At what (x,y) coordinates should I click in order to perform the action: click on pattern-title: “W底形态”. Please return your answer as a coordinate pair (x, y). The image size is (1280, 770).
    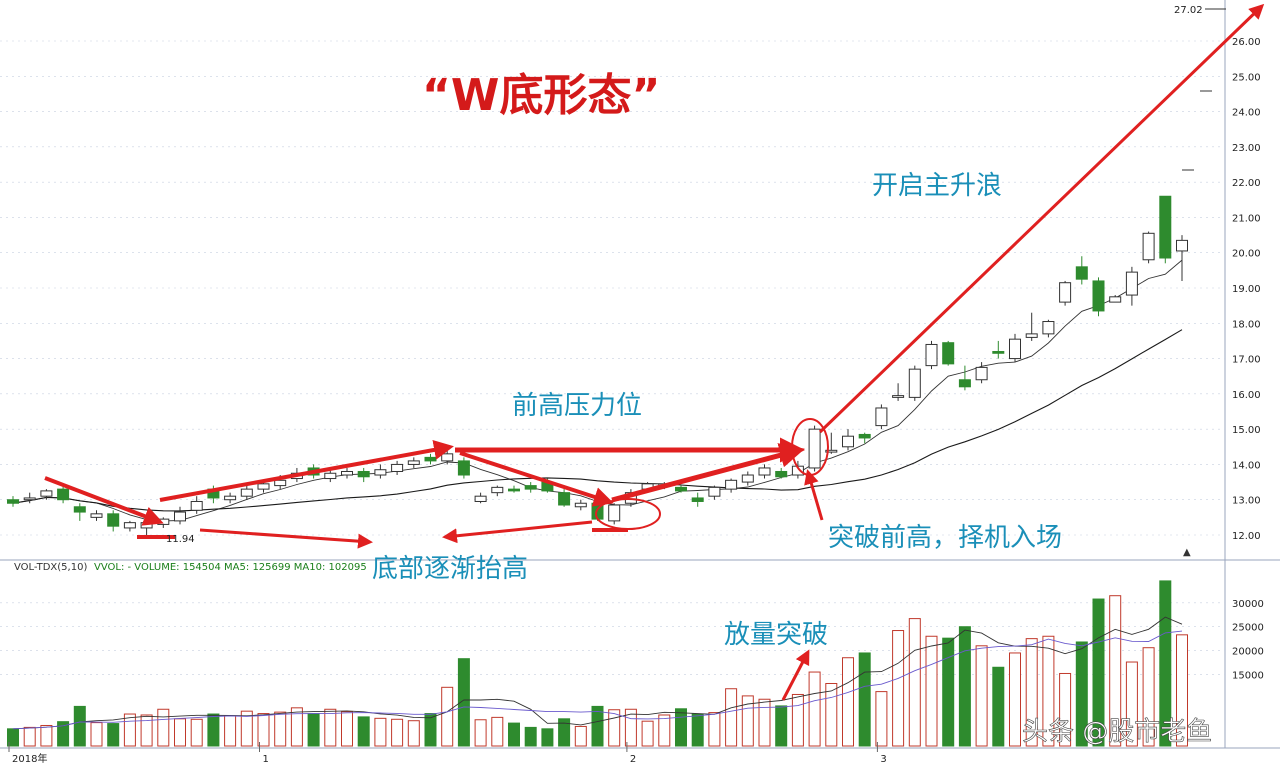
    Looking at the image, I should click on (541, 95).